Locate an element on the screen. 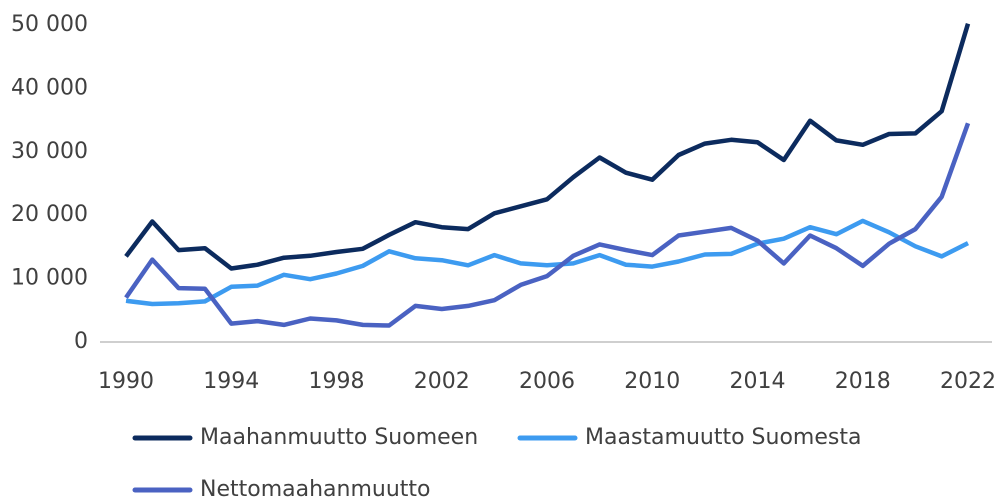  legend-label: Maastamuutto Suomesta is located at coordinates (723, 437).